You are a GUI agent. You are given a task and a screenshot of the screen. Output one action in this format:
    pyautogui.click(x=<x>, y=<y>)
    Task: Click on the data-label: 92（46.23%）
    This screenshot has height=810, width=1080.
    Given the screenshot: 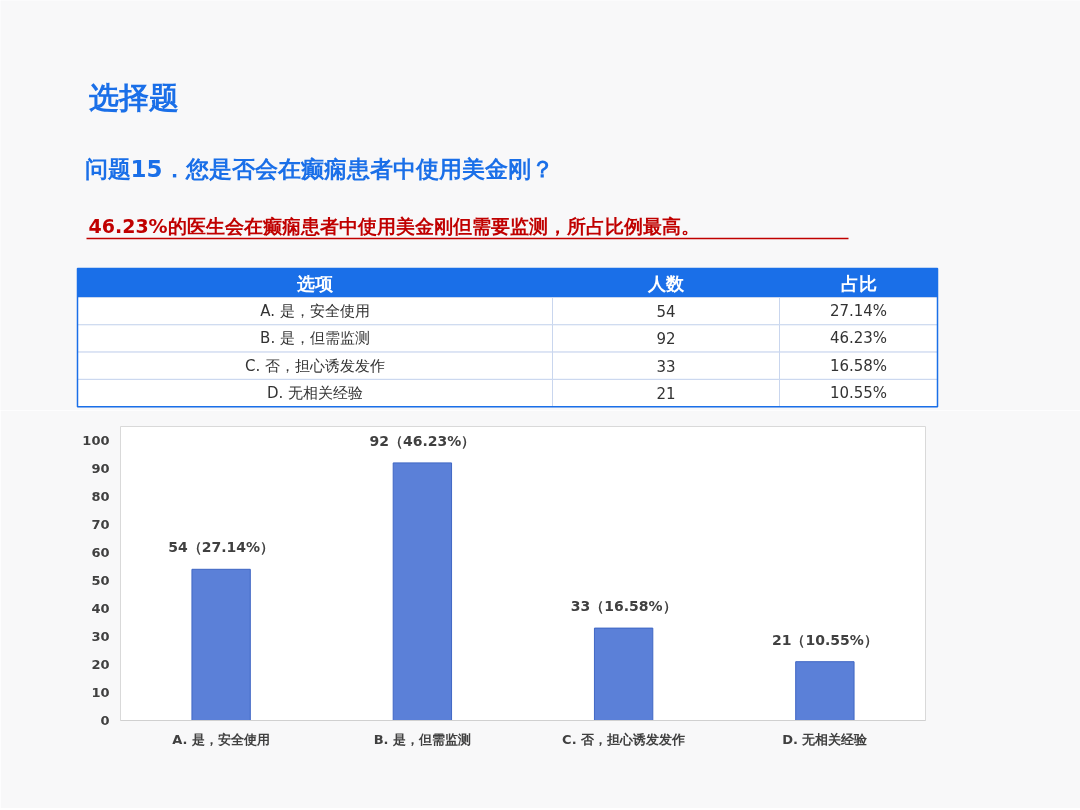 What is the action you would take?
    pyautogui.click(x=422, y=440)
    